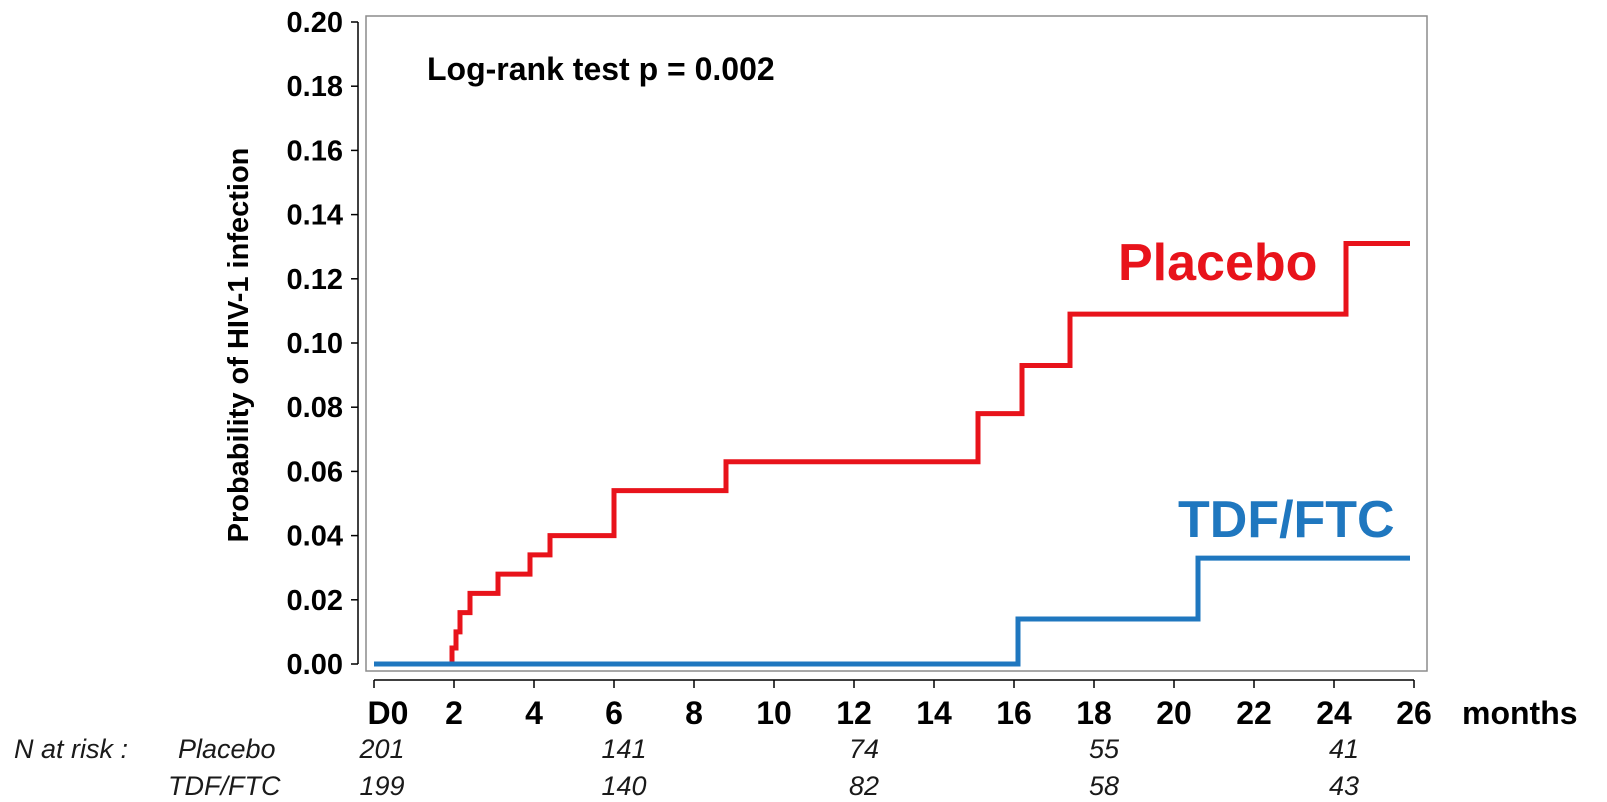 This screenshot has width=1607, height=802. Describe the element at coordinates (381, 786) in the screenshot. I see `at-risk-value: 199` at that location.